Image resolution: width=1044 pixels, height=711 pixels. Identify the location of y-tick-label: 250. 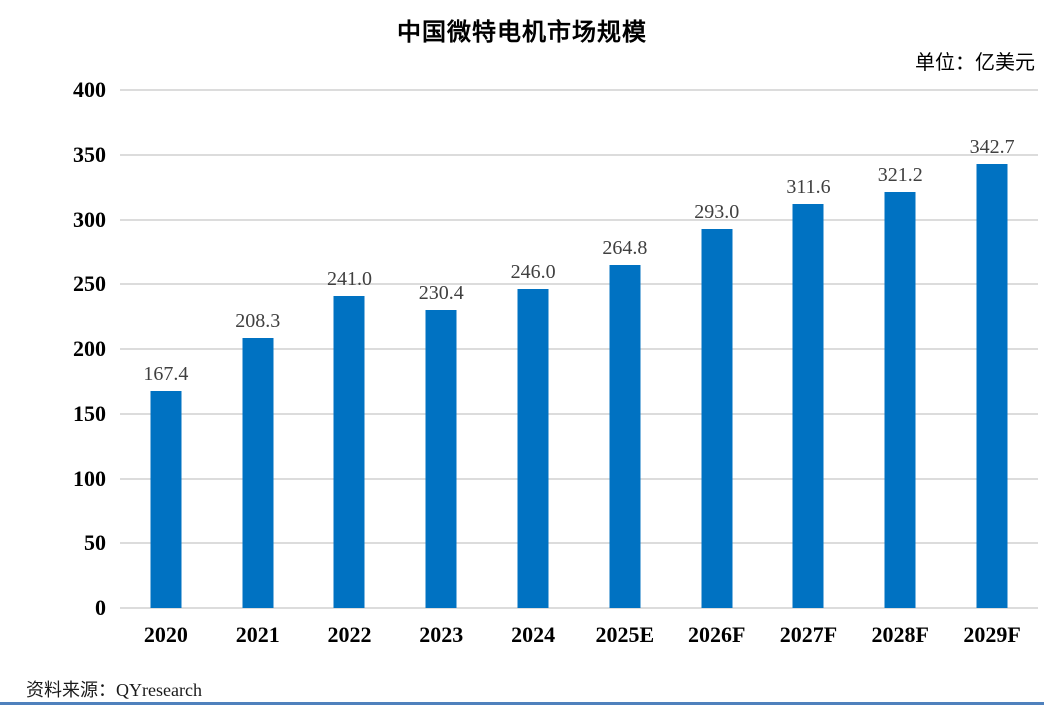
(89, 284).